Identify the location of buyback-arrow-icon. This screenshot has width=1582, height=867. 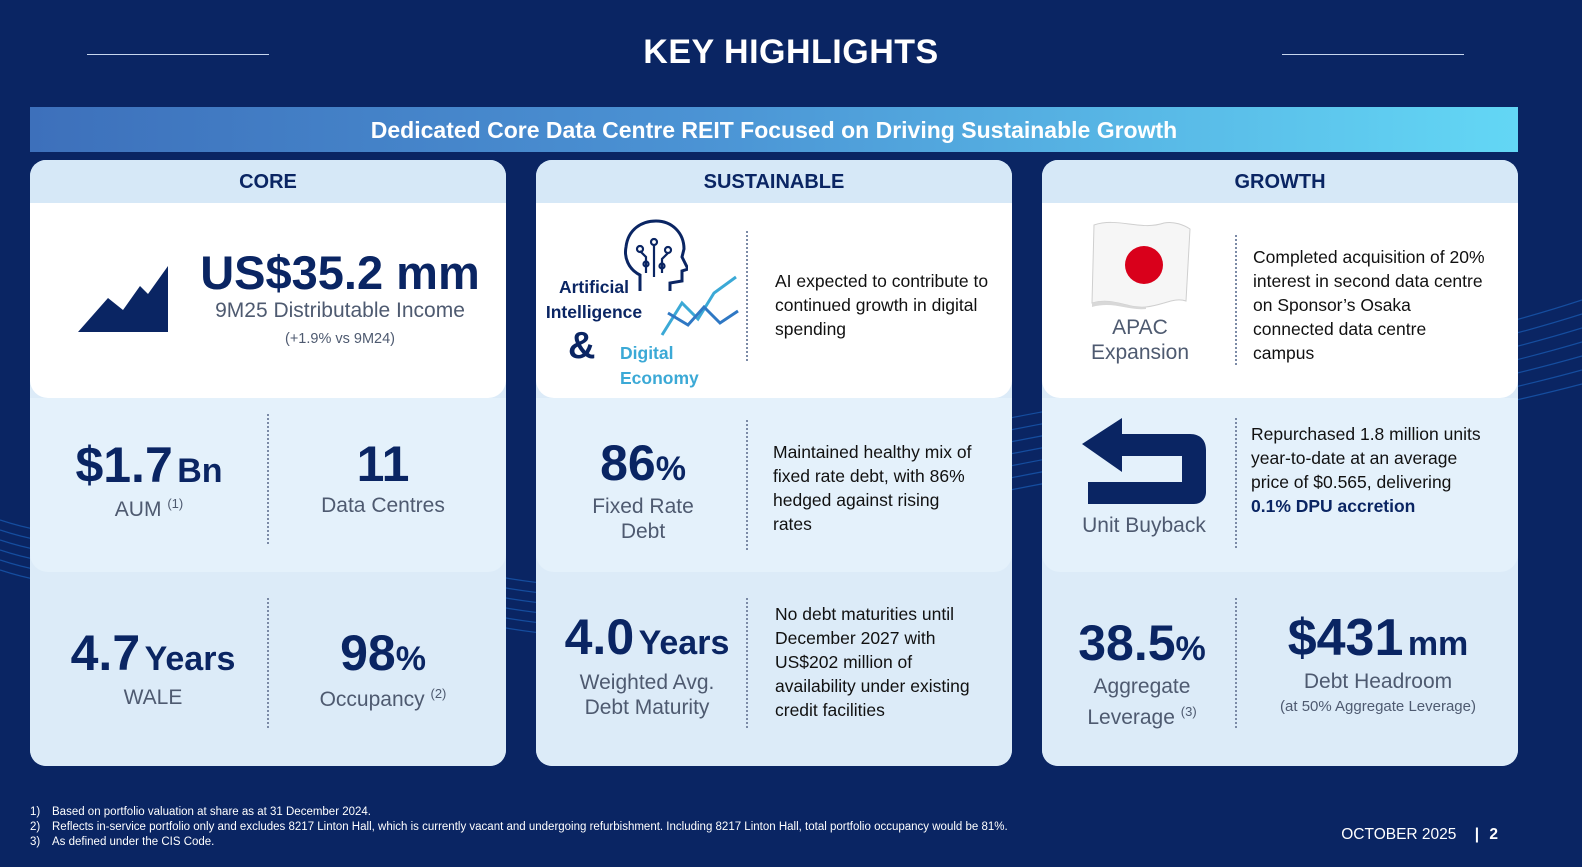
(1144, 461).